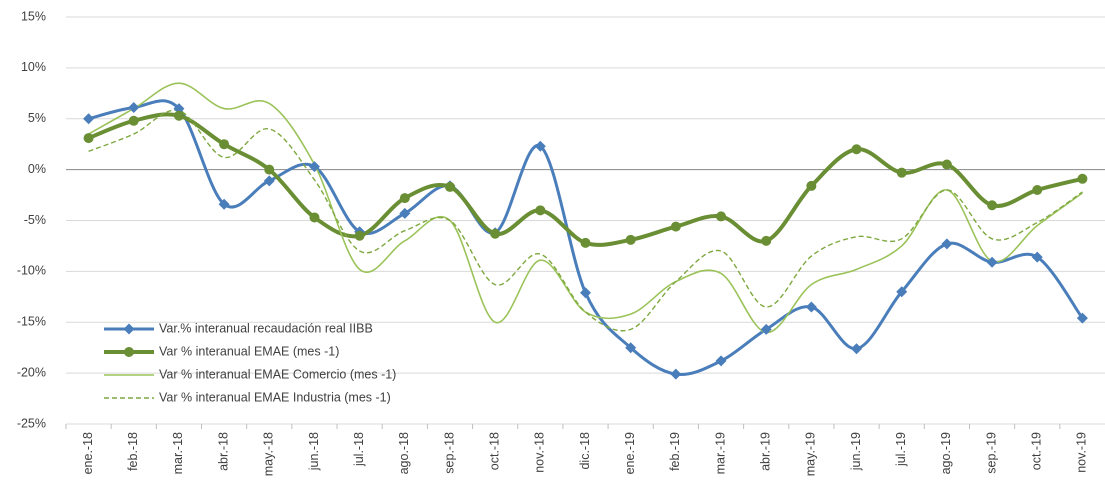 The height and width of the screenshot is (494, 1105). What do you see at coordinates (35, 220) in the screenshot?
I see `y-tick-label: -5%` at bounding box center [35, 220].